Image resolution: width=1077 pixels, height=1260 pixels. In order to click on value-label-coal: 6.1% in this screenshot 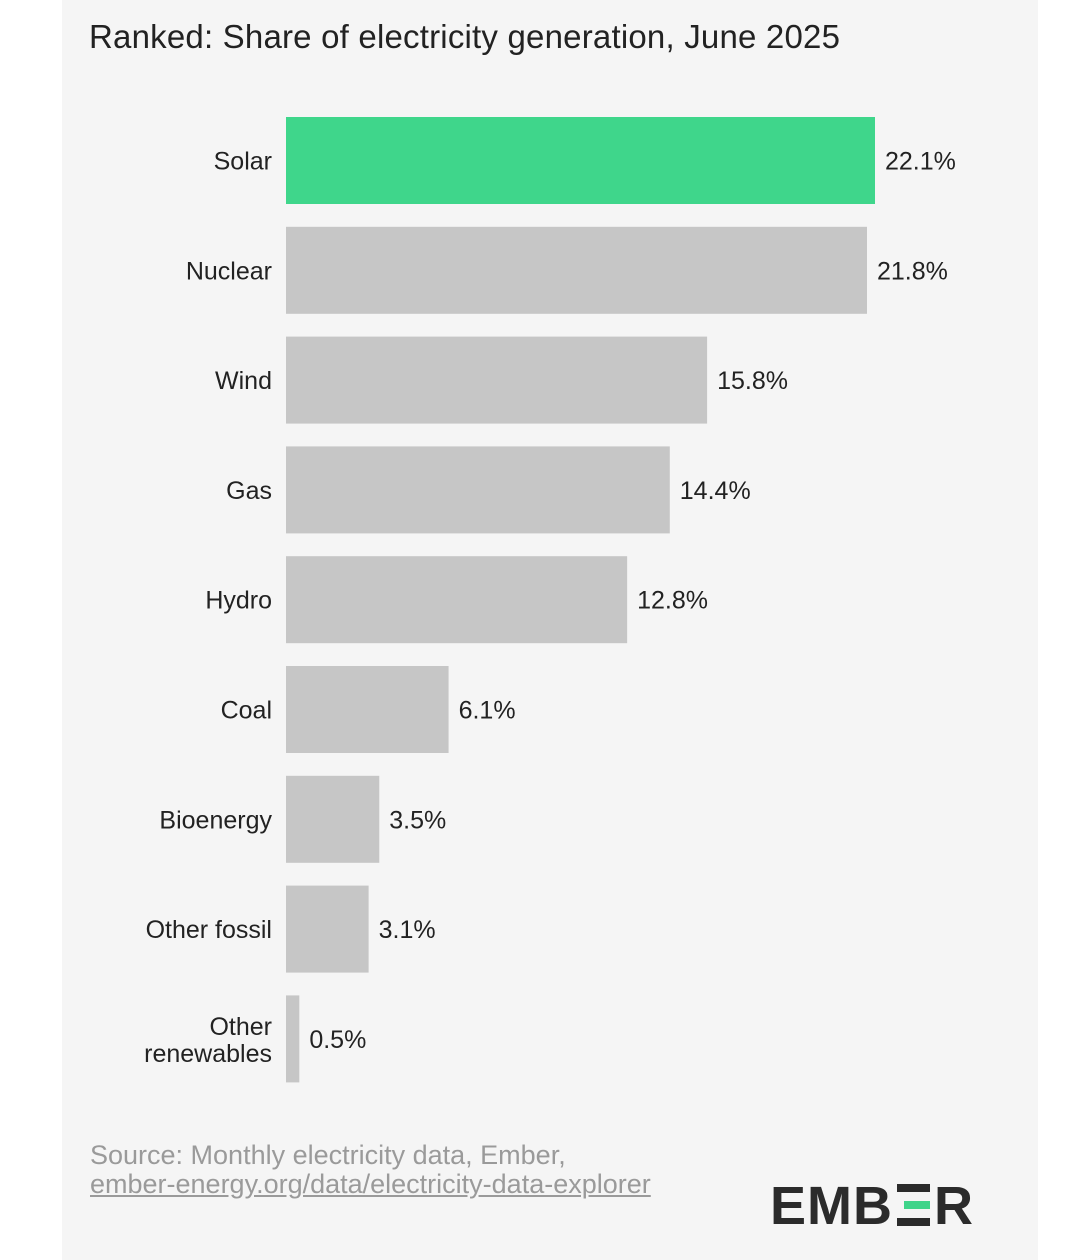, I will do `click(487, 711)`.